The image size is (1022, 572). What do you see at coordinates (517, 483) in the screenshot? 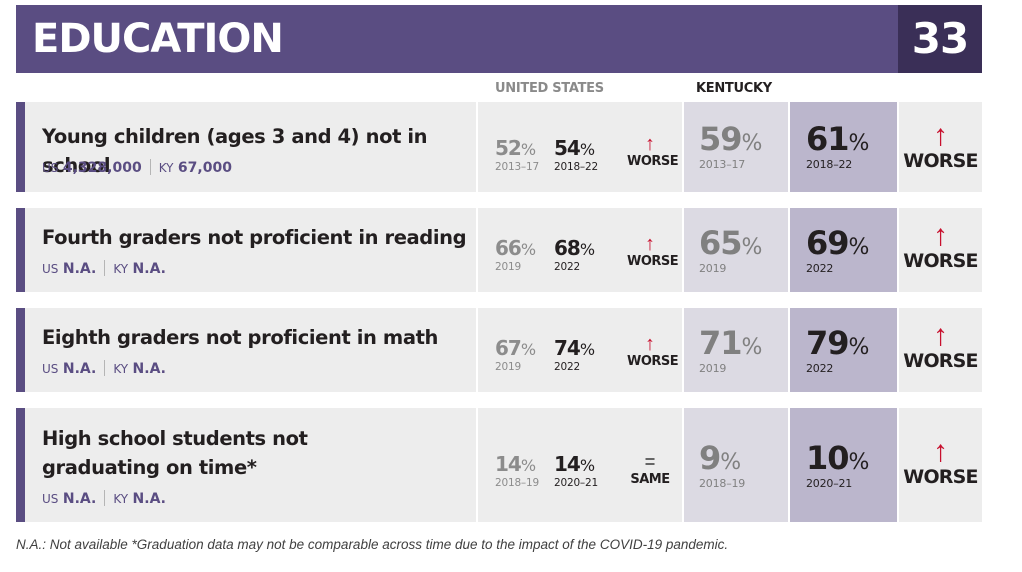
I see `us-earlier-year: 2018–19` at bounding box center [517, 483].